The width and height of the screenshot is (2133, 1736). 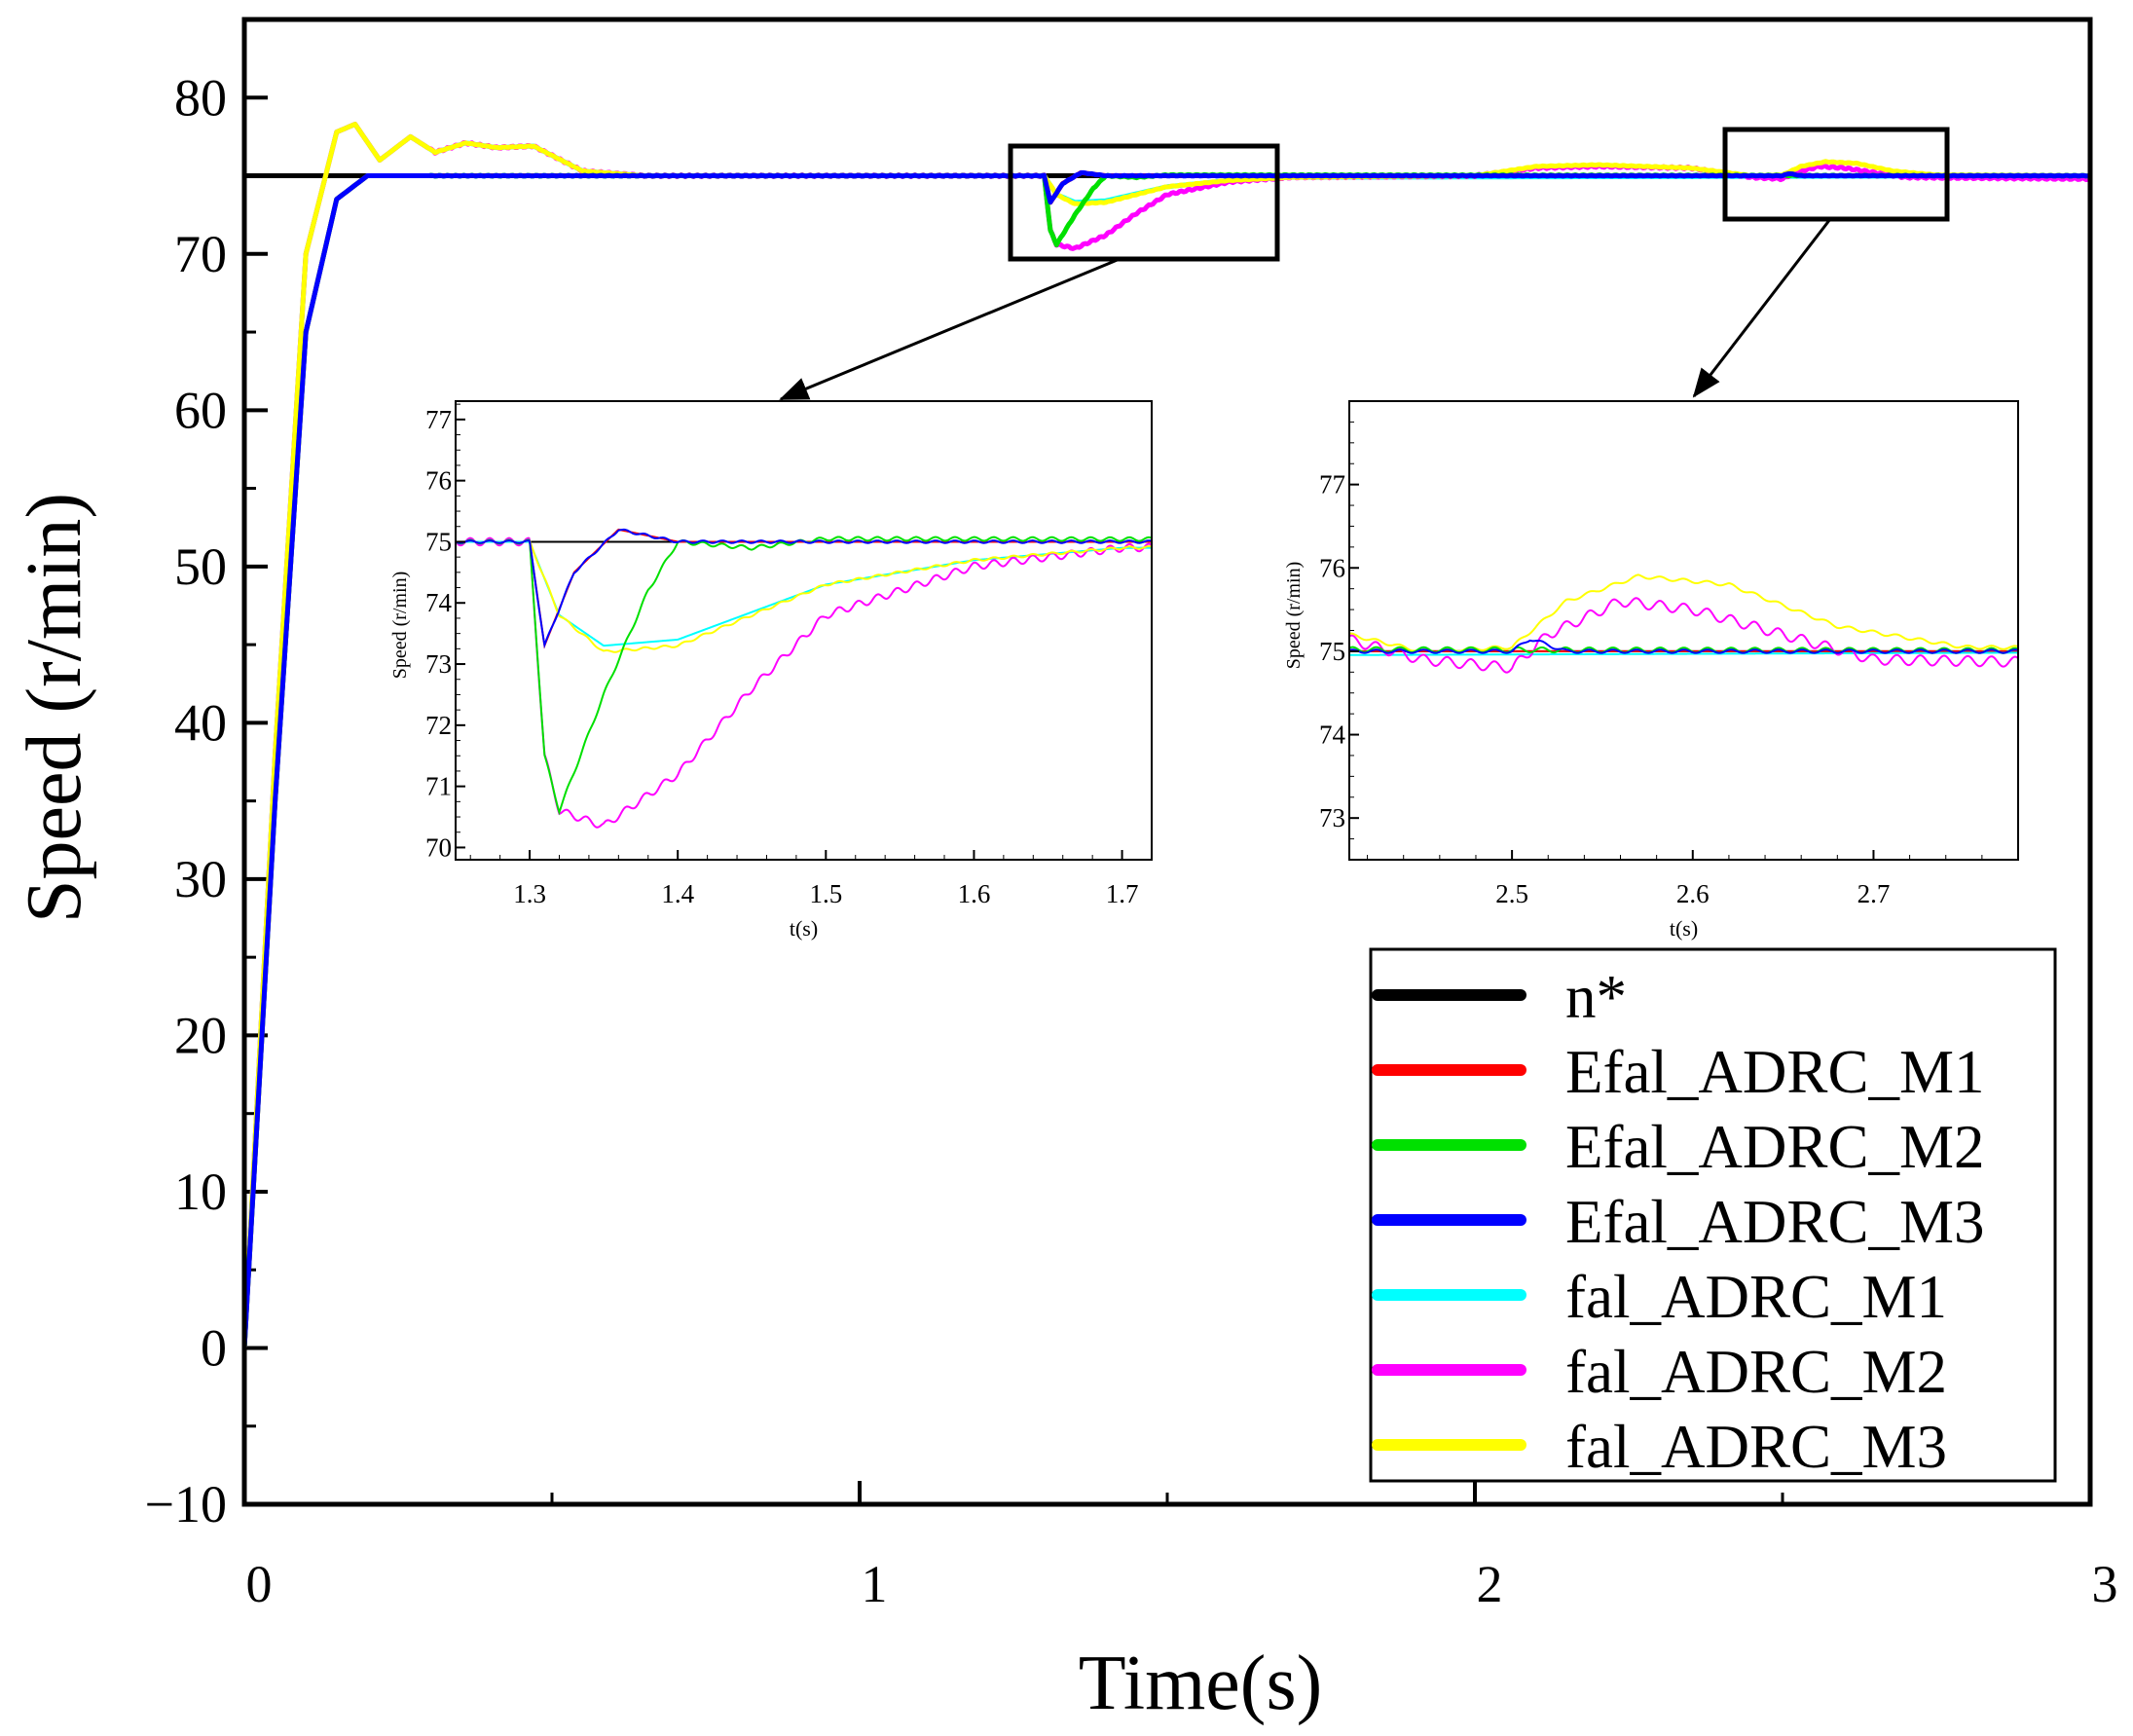 I want to click on inset2-line-fal-adrc-m3, so click(x=1683, y=613).